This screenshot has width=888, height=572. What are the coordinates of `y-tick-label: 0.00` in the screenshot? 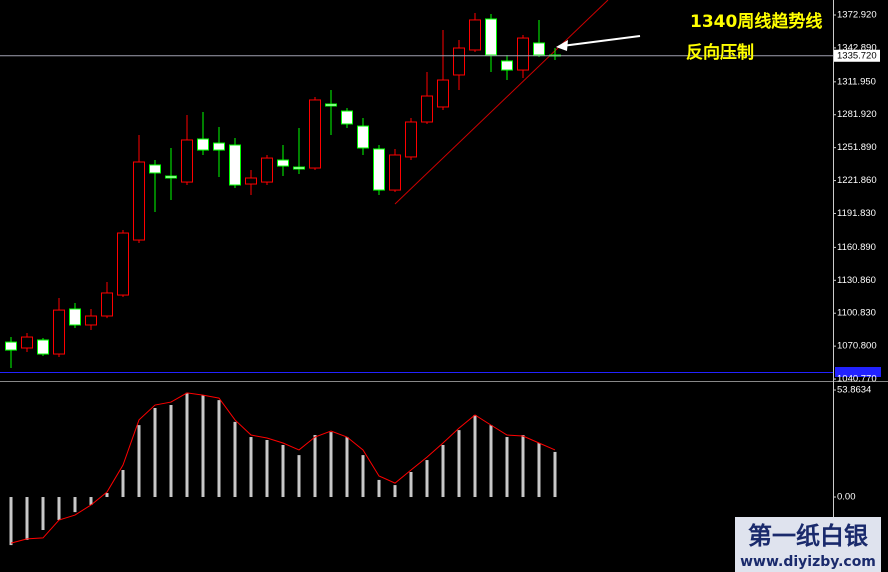 It's located at (846, 497).